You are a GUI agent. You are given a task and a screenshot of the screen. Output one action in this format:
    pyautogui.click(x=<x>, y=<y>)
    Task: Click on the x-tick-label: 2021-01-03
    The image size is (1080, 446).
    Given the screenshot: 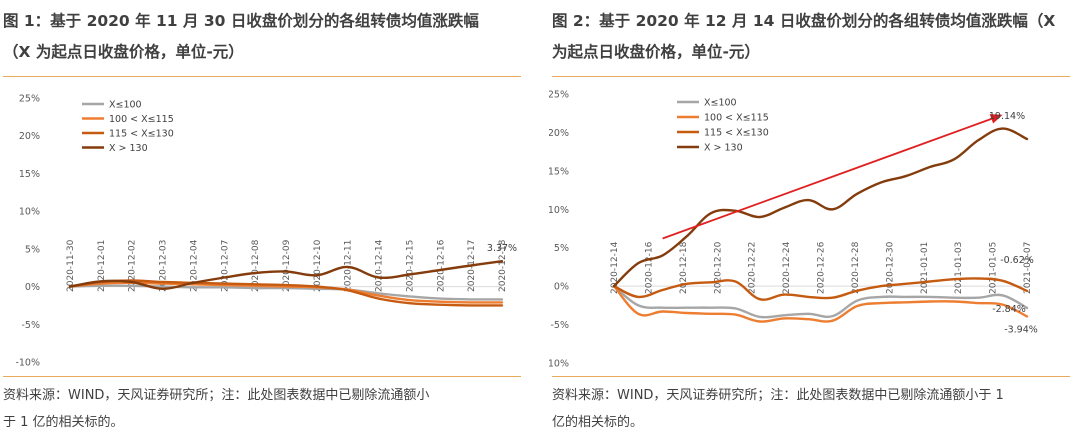 What is the action you would take?
    pyautogui.click(x=959, y=268)
    